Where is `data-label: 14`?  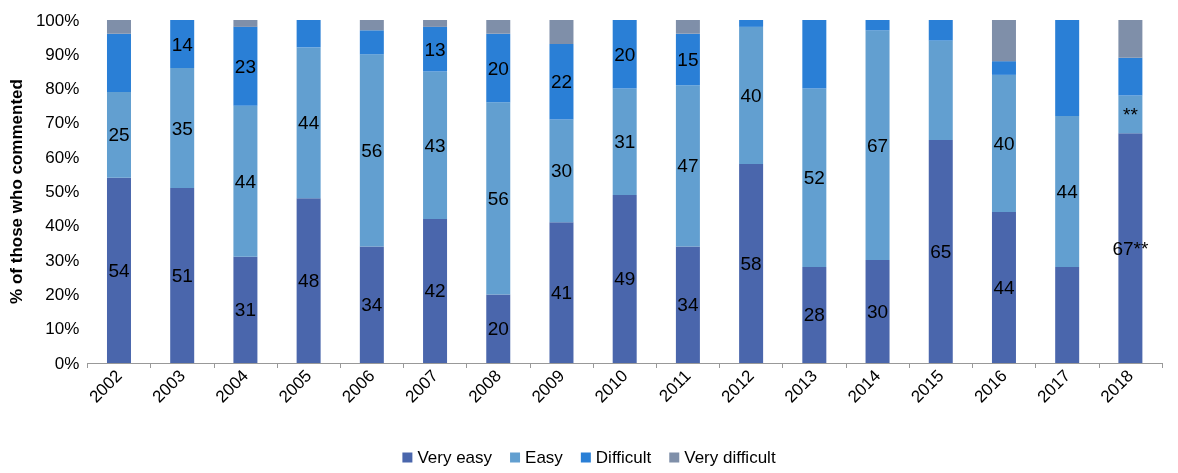 data-label: 14 is located at coordinates (182, 44).